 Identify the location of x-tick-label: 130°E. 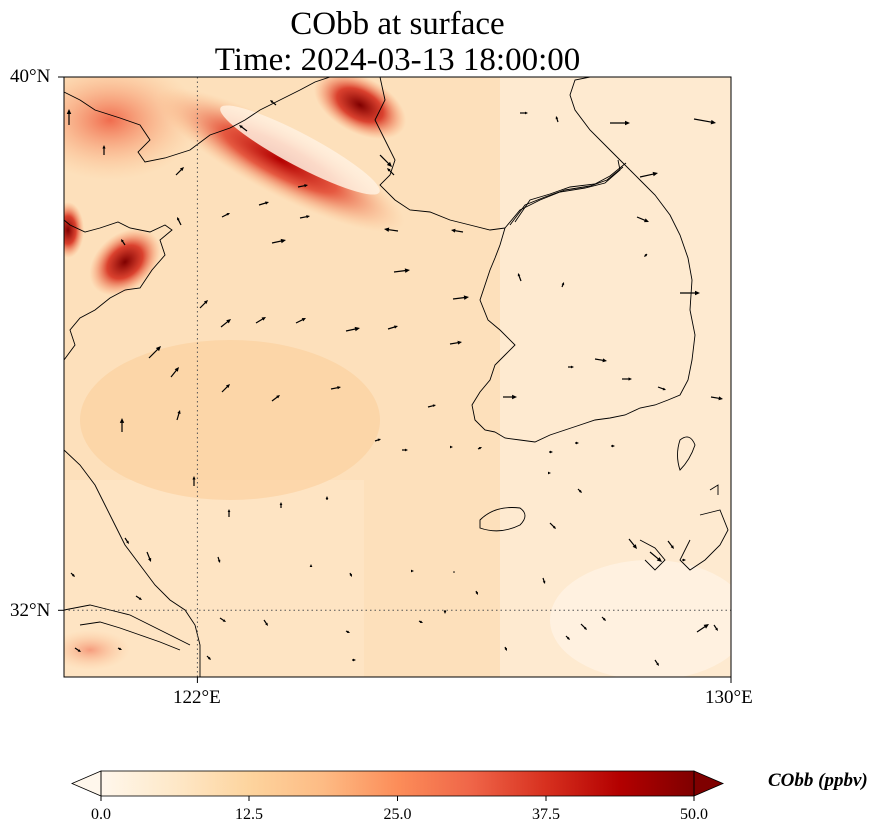
(729, 697).